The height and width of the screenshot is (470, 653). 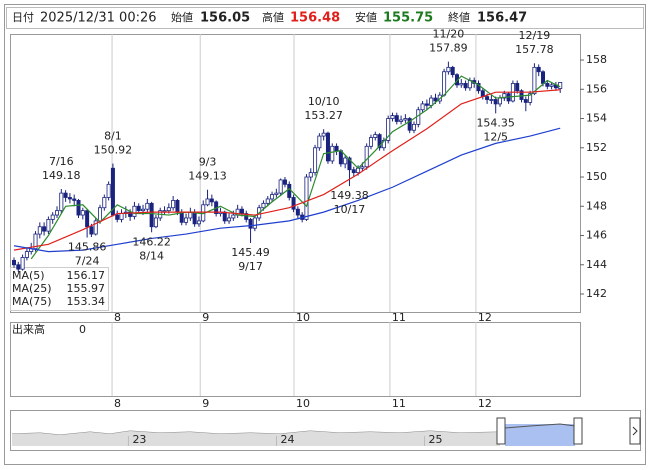 What do you see at coordinates (61, 175) in the screenshot?
I see `annotation-value: 149.18` at bounding box center [61, 175].